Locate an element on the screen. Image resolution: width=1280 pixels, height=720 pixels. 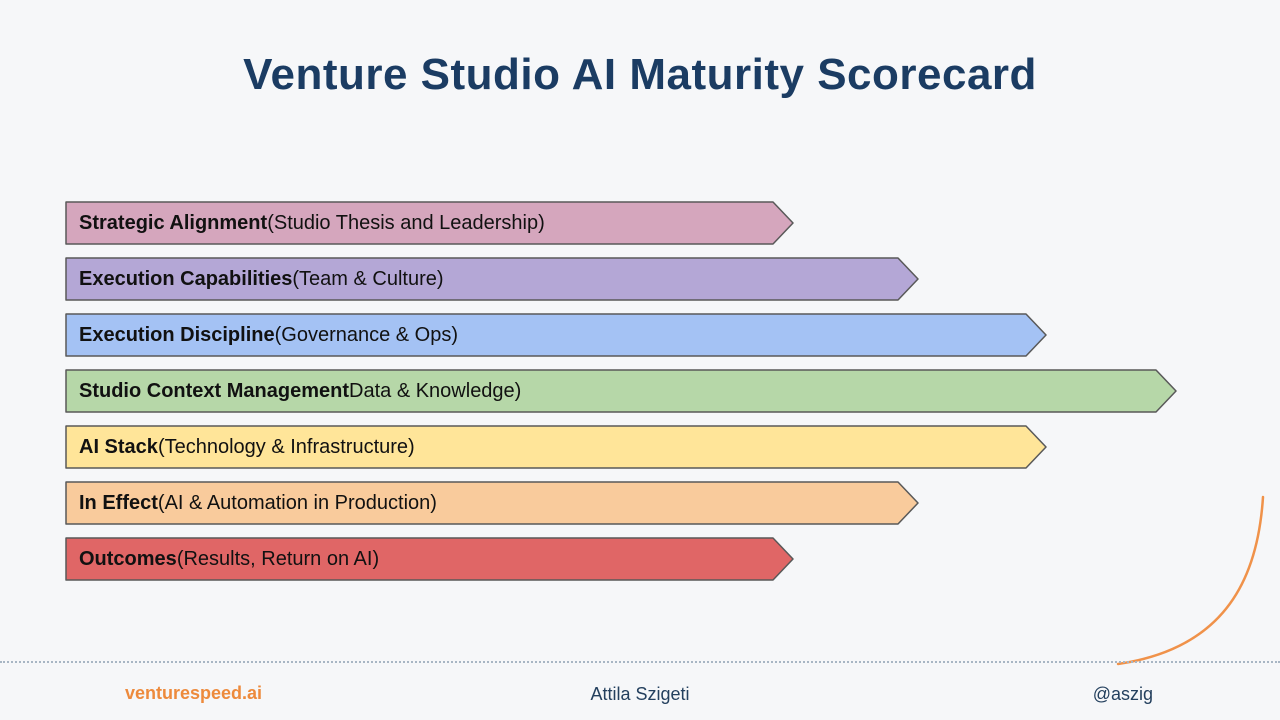
footer-brand-link: venturespeed.ai is located at coordinates (194, 693).